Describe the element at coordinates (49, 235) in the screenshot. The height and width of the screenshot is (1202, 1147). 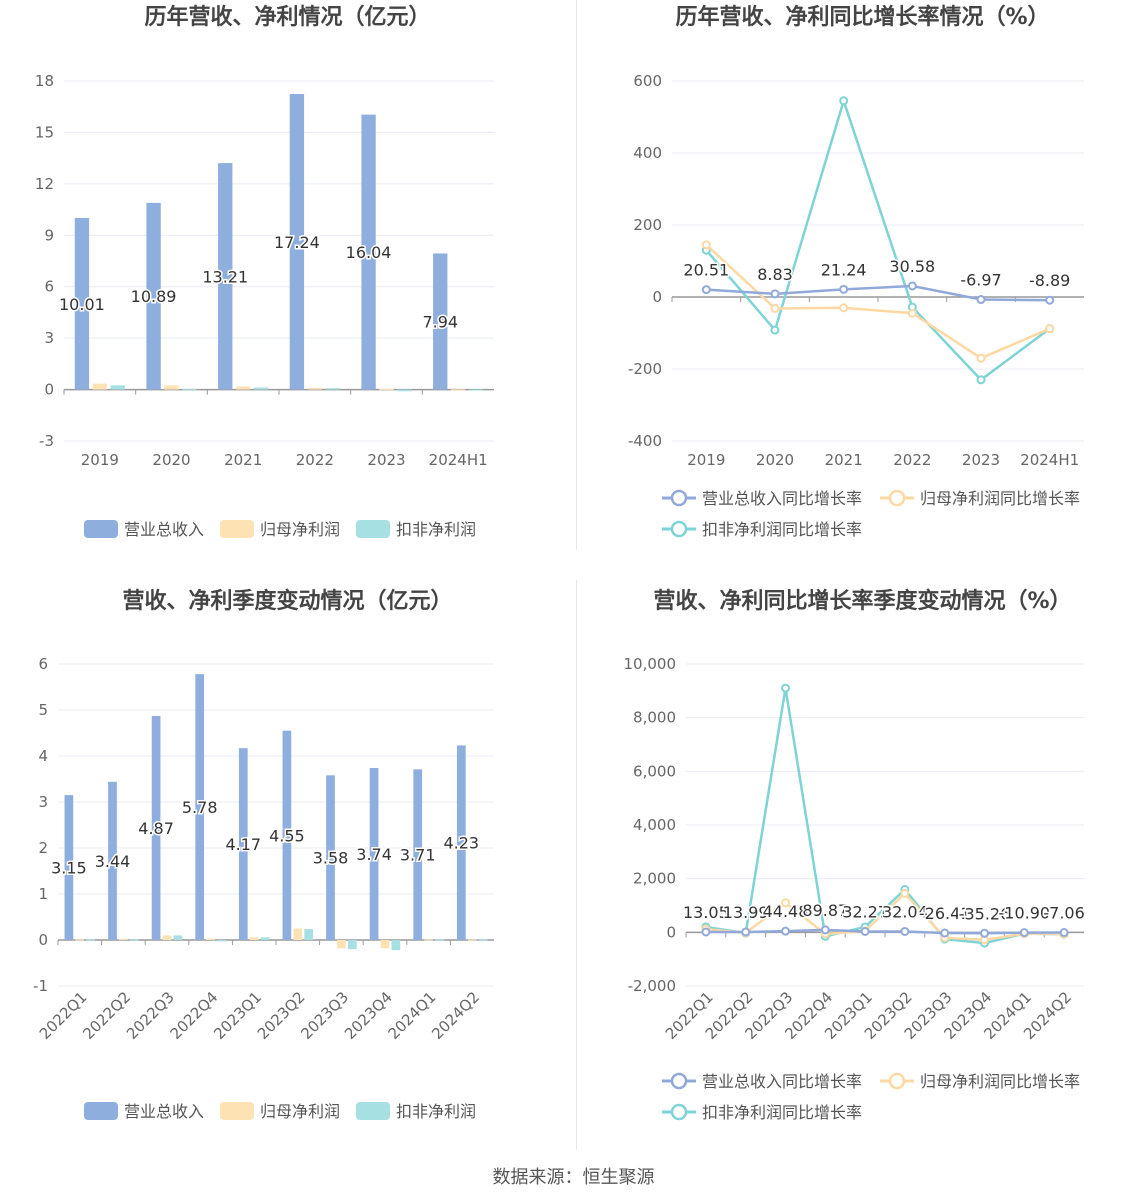
I see `y-tick-label: 9` at that location.